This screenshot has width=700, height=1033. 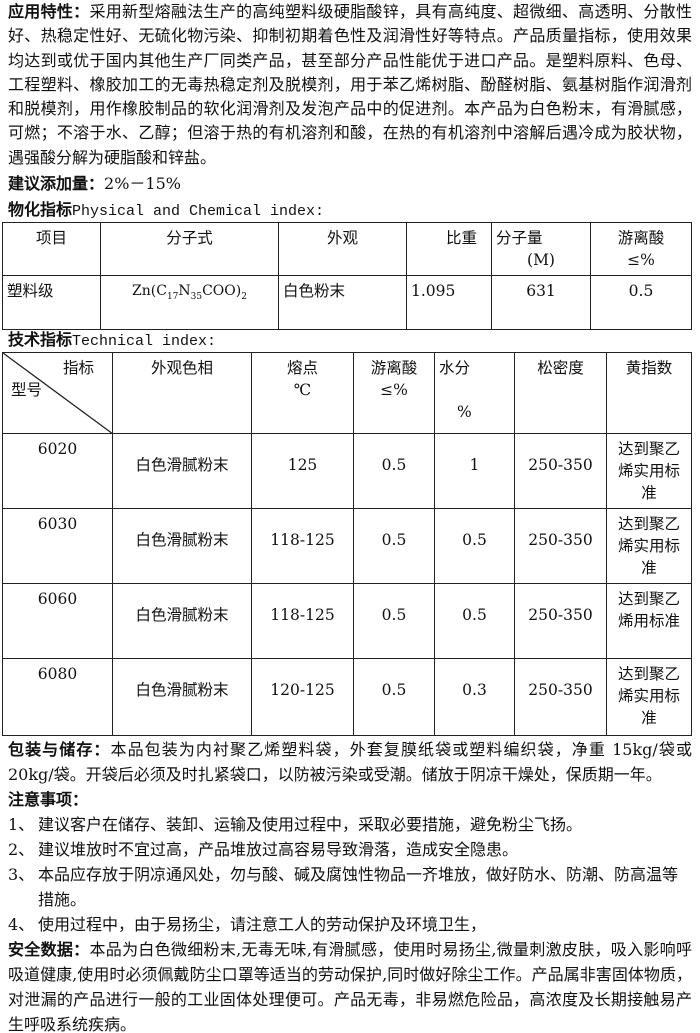 I want to click on cell-melting: 120-125, so click(x=302, y=697).